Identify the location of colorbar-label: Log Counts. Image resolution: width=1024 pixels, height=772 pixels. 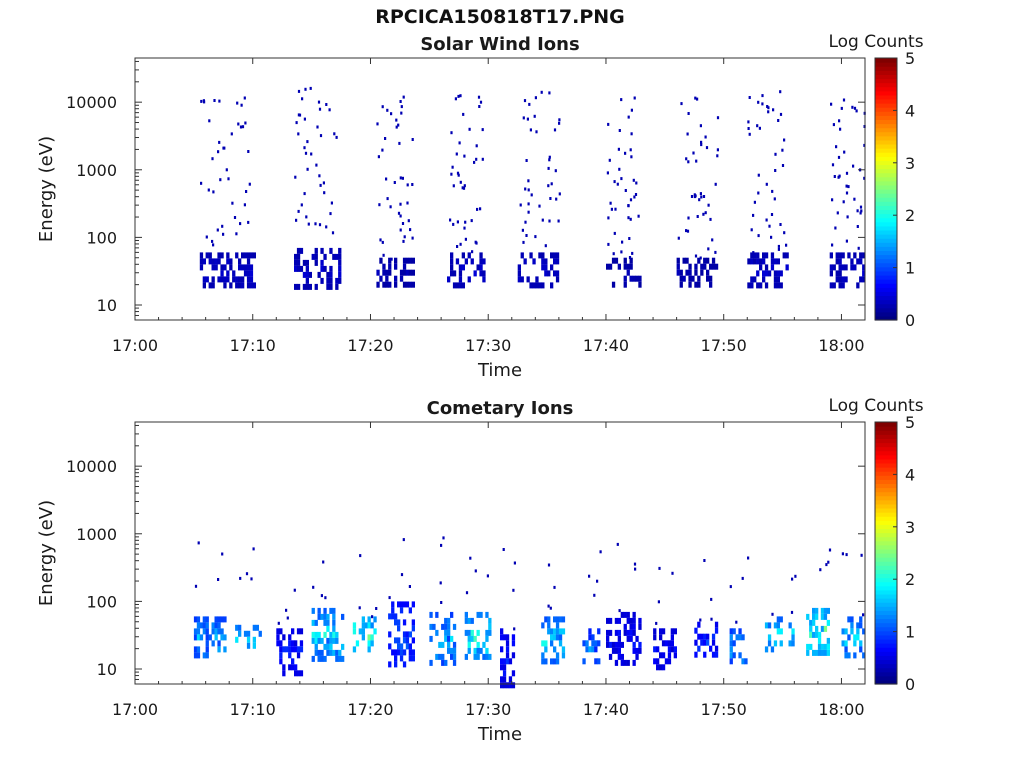
(875, 42).